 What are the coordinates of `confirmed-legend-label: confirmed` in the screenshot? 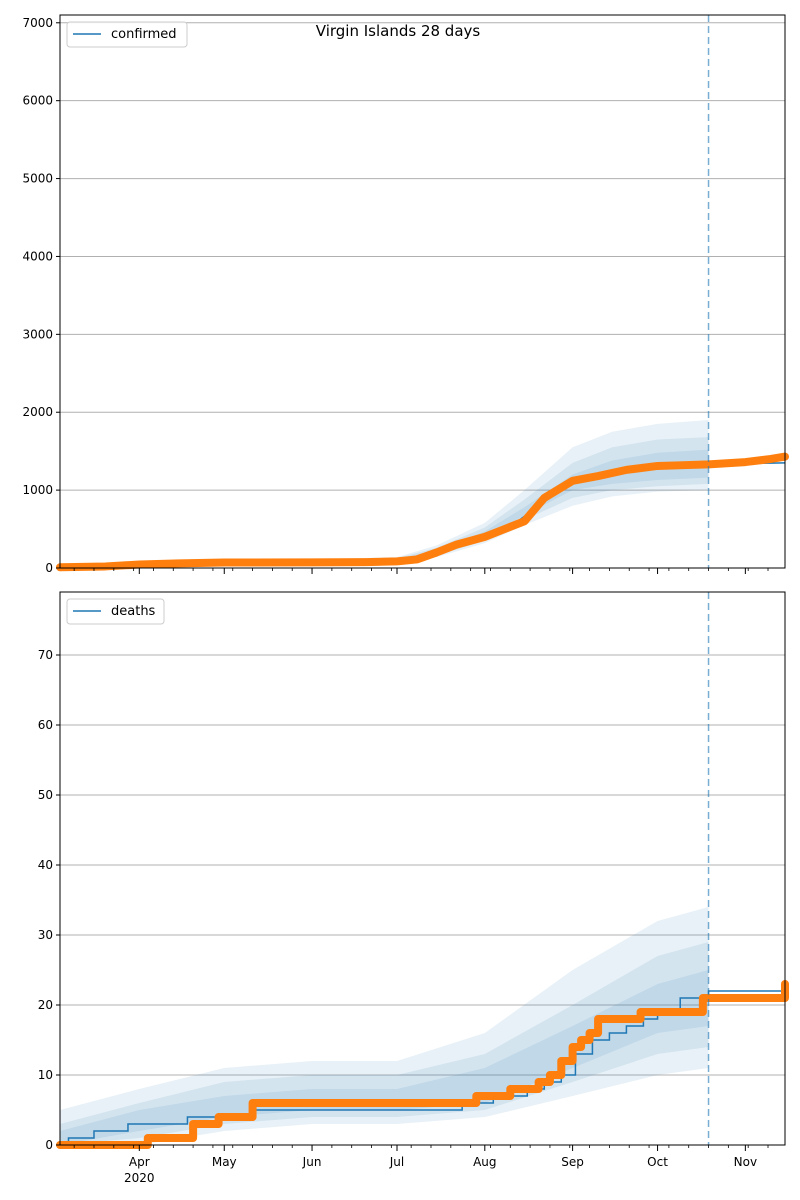 It's located at (144, 34).